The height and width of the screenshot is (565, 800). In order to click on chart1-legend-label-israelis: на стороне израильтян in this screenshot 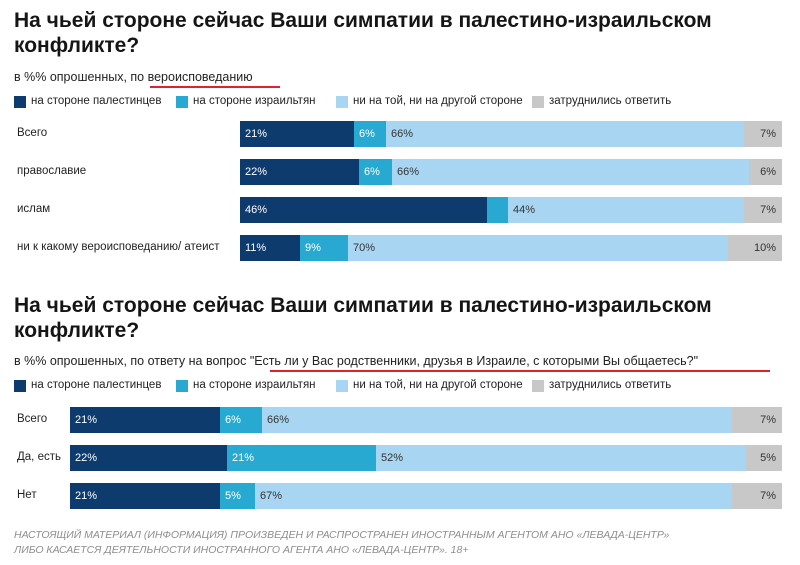, I will do `click(254, 101)`.